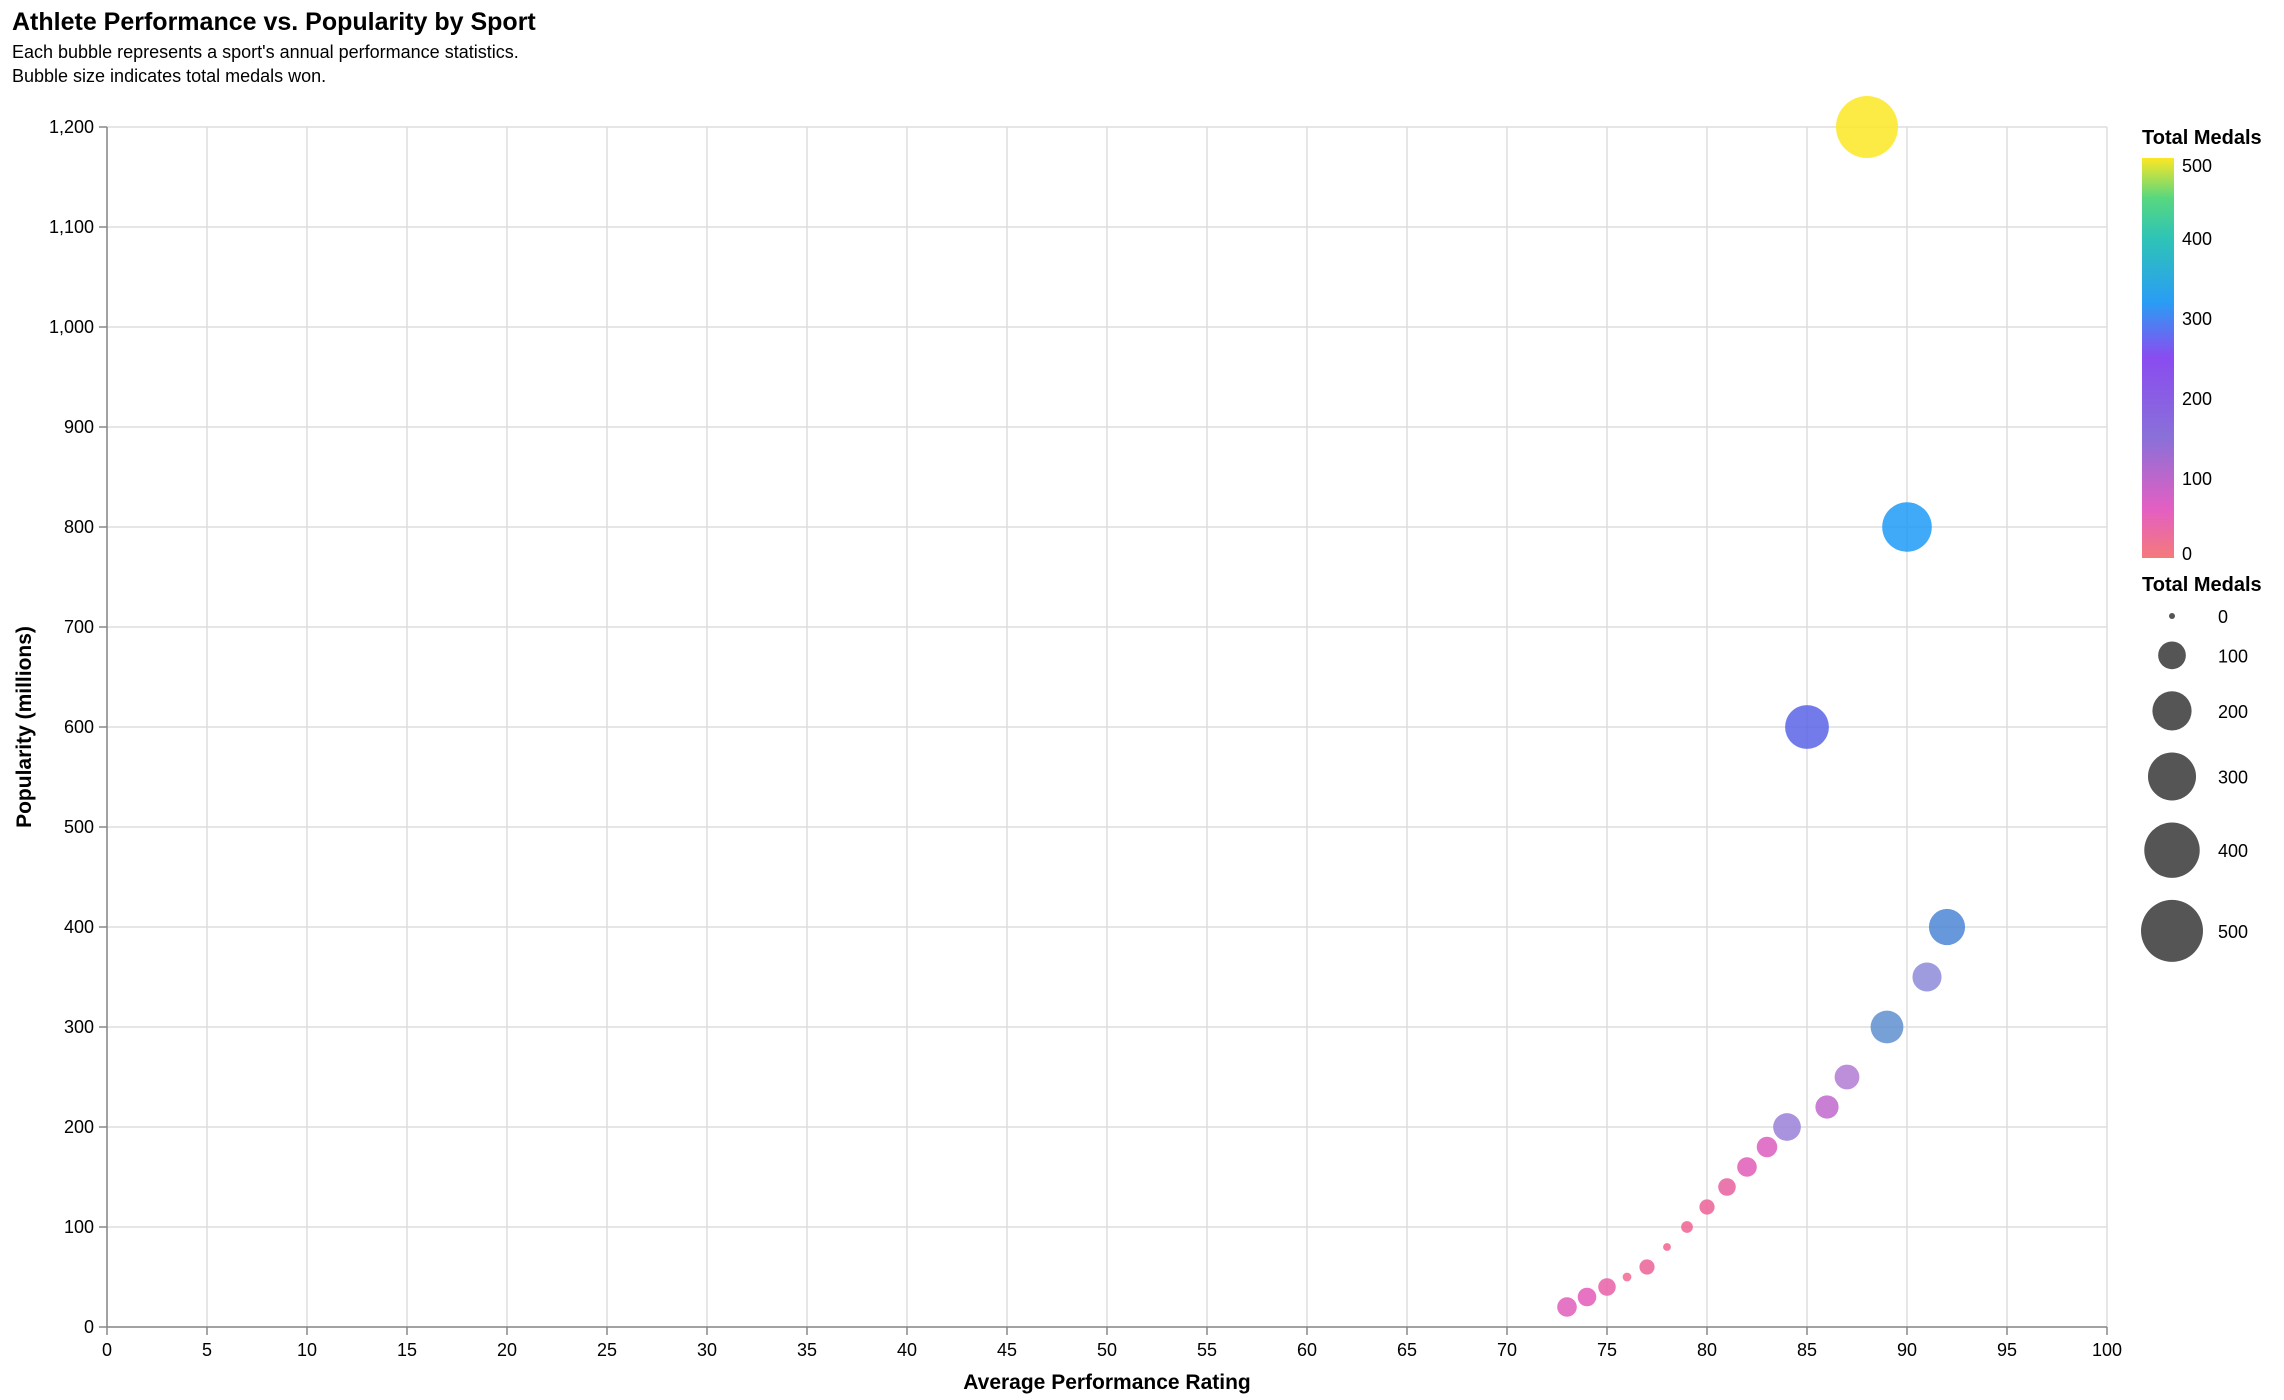 The image size is (2284, 1400). Describe the element at coordinates (79, 827) in the screenshot. I see `y-tick-label: 500` at that location.